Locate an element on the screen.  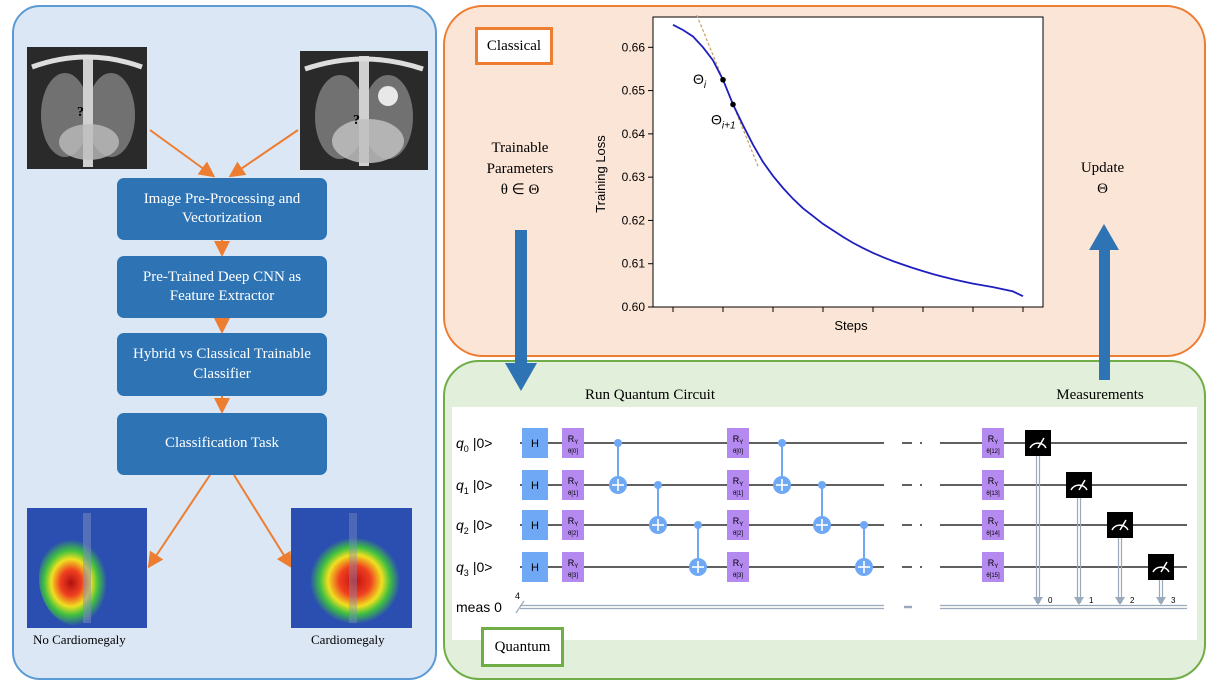
qubit-label: q3 |0> is located at coordinates (474, 568).